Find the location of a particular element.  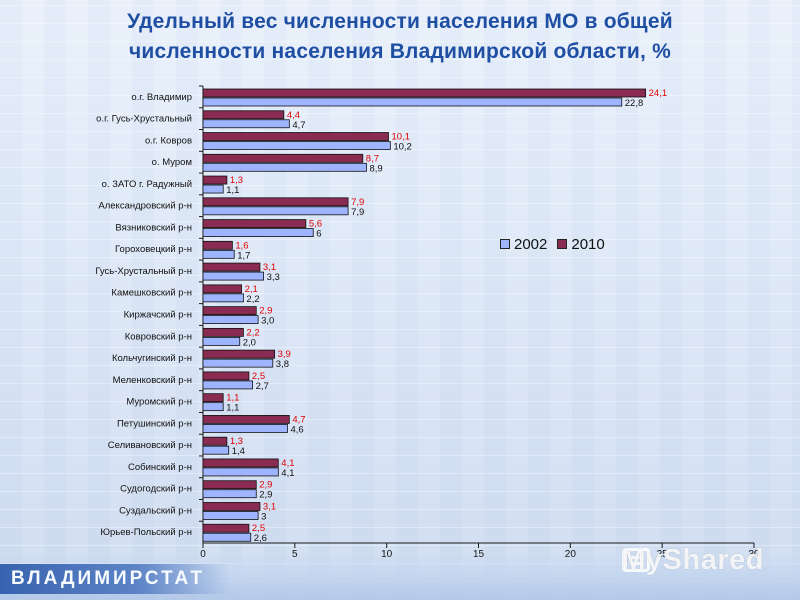

data-label-2002-17: 4,1 is located at coordinates (287, 473).